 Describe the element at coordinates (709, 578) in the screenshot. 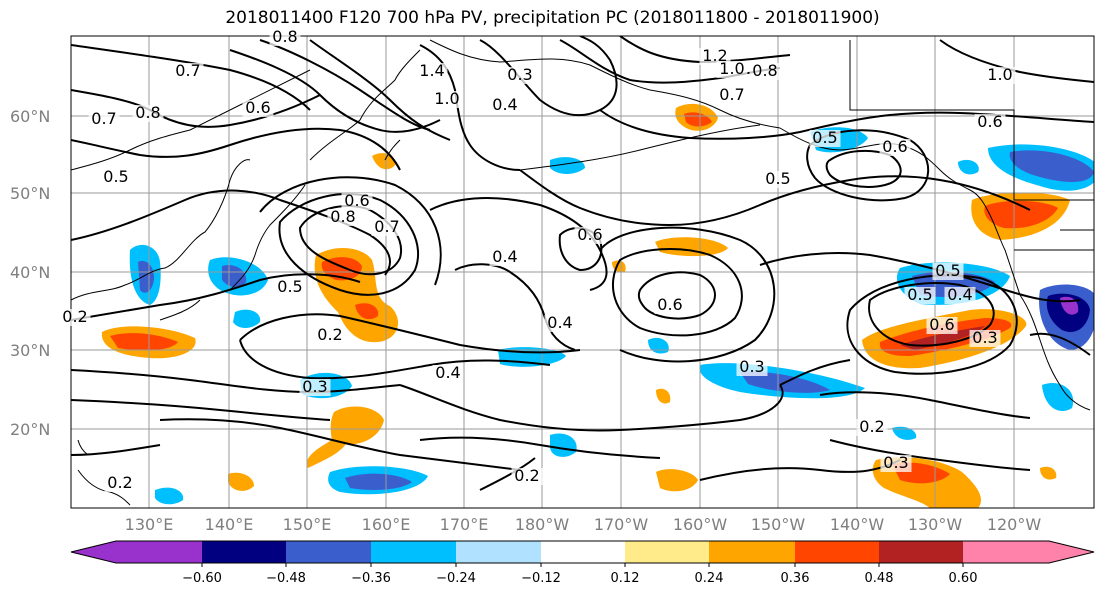

I see `colorbar-tick-label: 0.24` at that location.